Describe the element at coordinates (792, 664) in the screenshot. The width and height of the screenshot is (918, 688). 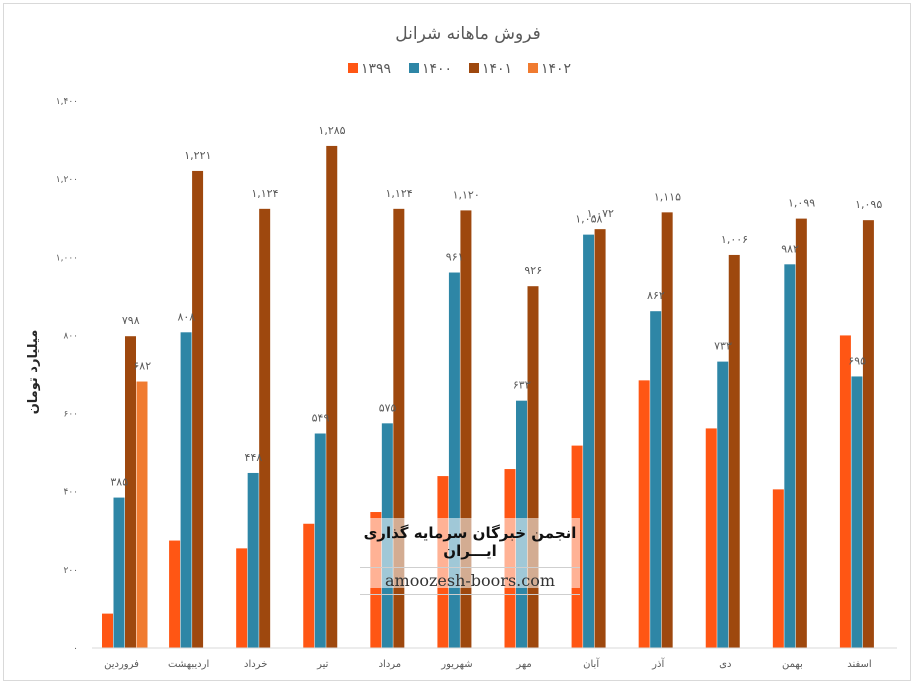
I see `x-tick-label: بهمن` at that location.